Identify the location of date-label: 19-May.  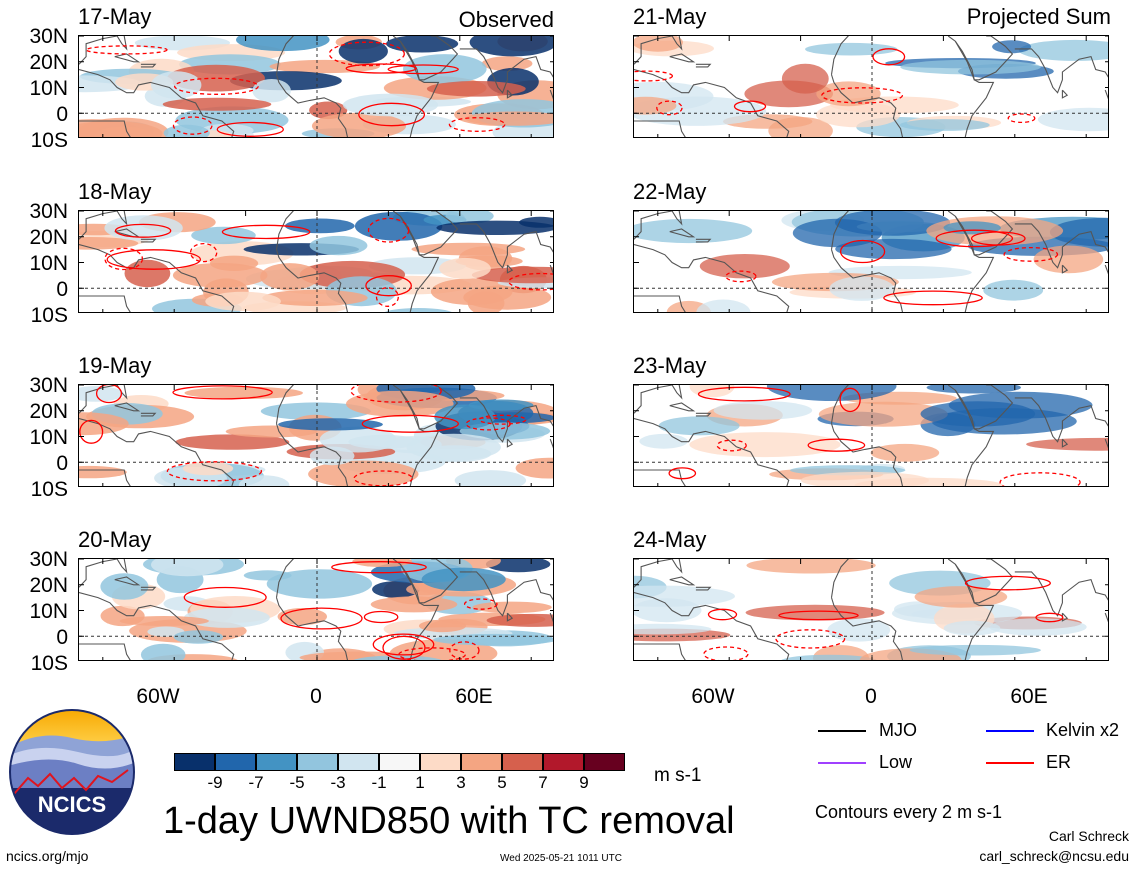
(115, 365).